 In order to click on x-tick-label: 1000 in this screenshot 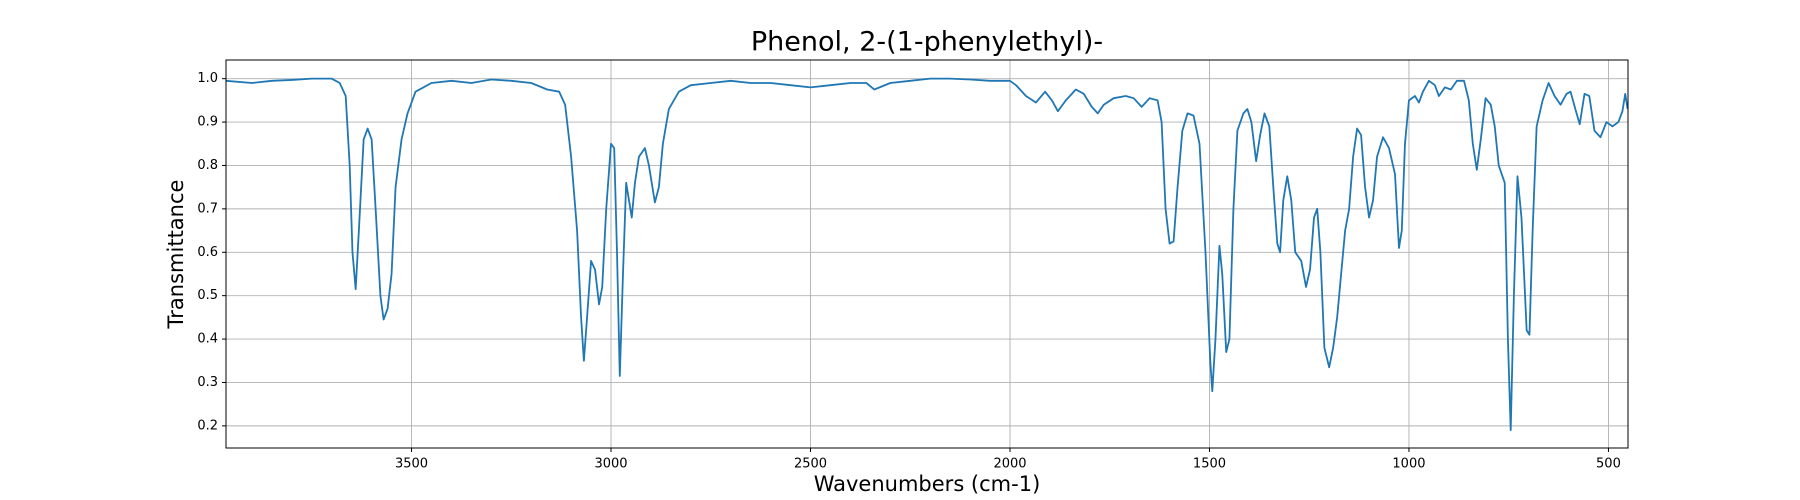, I will do `click(1408, 464)`.